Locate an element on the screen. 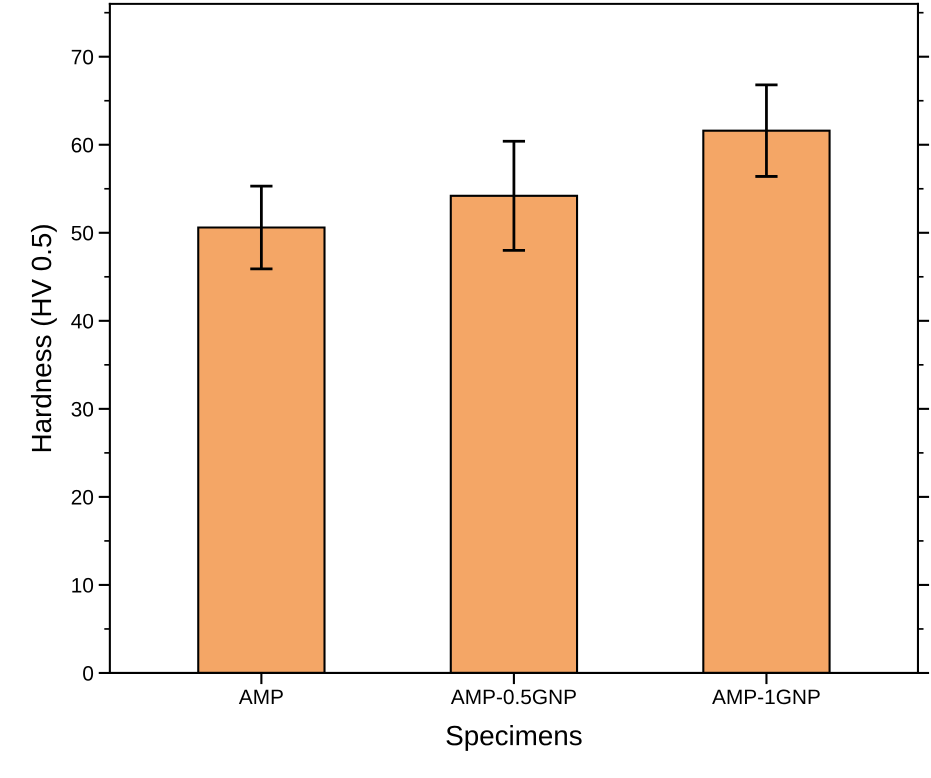  y-tick-label: 50 is located at coordinates (83, 233).